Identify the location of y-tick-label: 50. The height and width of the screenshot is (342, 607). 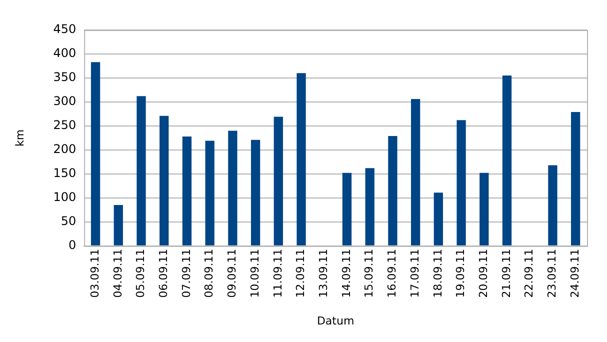
(68, 221).